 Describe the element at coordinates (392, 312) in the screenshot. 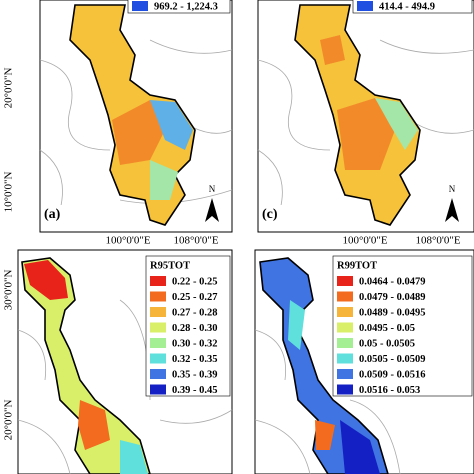

I see `legend-label: 0.0489 - 0.0495` at that location.